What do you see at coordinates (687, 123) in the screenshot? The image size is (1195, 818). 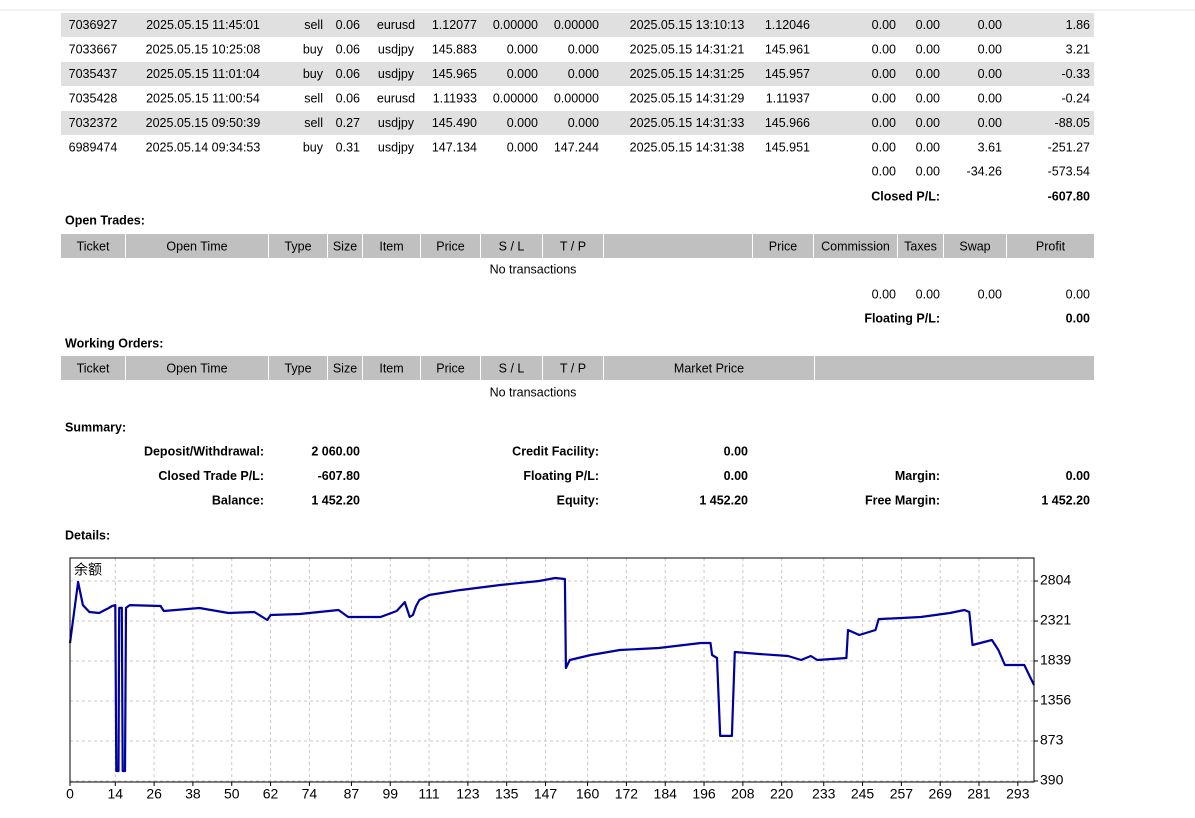 I see `cell: 2025.05.15 14:31:33` at bounding box center [687, 123].